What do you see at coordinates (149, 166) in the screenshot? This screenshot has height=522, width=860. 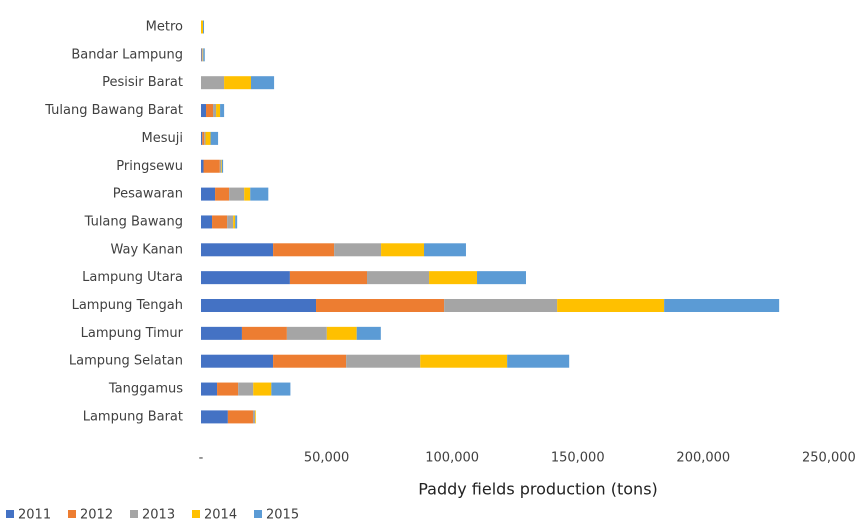 I see `y-tick-label: Pringsewu` at bounding box center [149, 166].